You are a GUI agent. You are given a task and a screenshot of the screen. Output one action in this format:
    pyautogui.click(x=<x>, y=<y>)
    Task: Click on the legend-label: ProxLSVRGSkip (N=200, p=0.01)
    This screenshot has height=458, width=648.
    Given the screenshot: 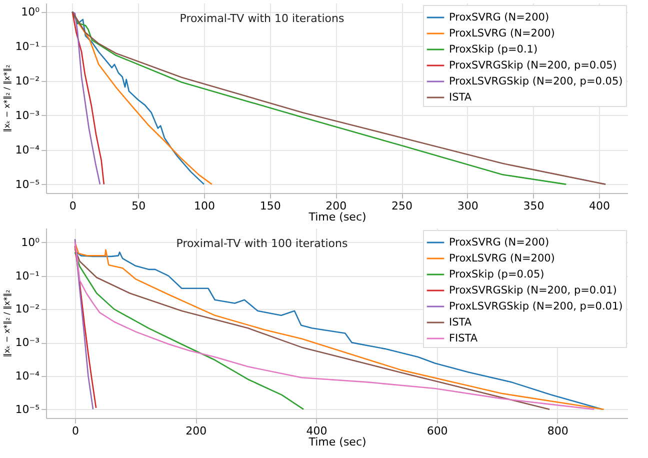 What is the action you would take?
    pyautogui.click(x=536, y=306)
    